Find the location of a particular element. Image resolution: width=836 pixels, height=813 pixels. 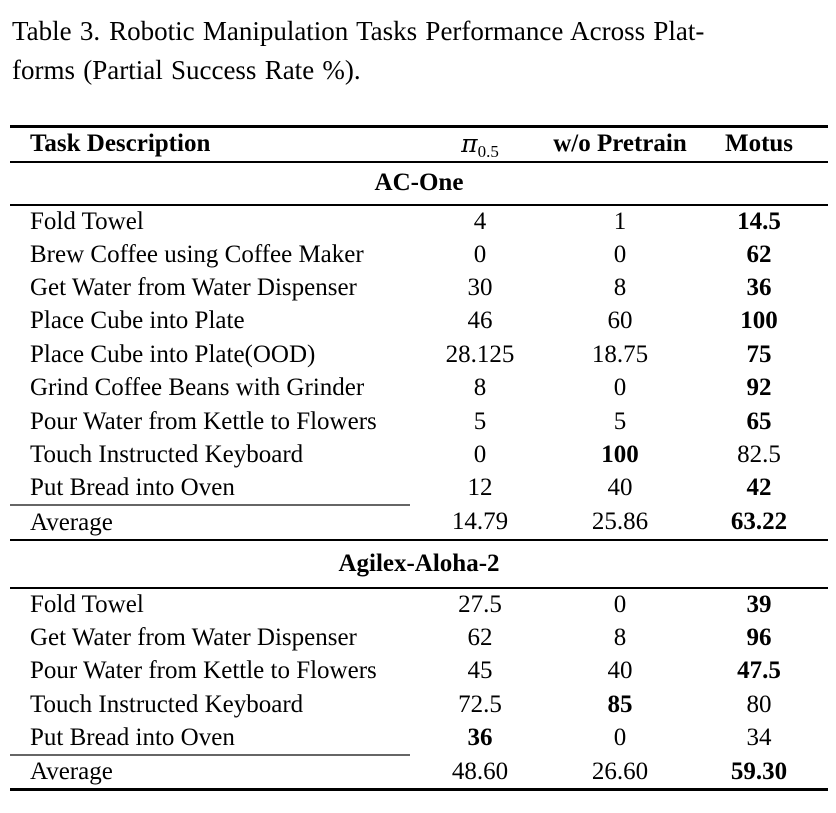

value-cell-pi05: 30 is located at coordinates (480, 287).